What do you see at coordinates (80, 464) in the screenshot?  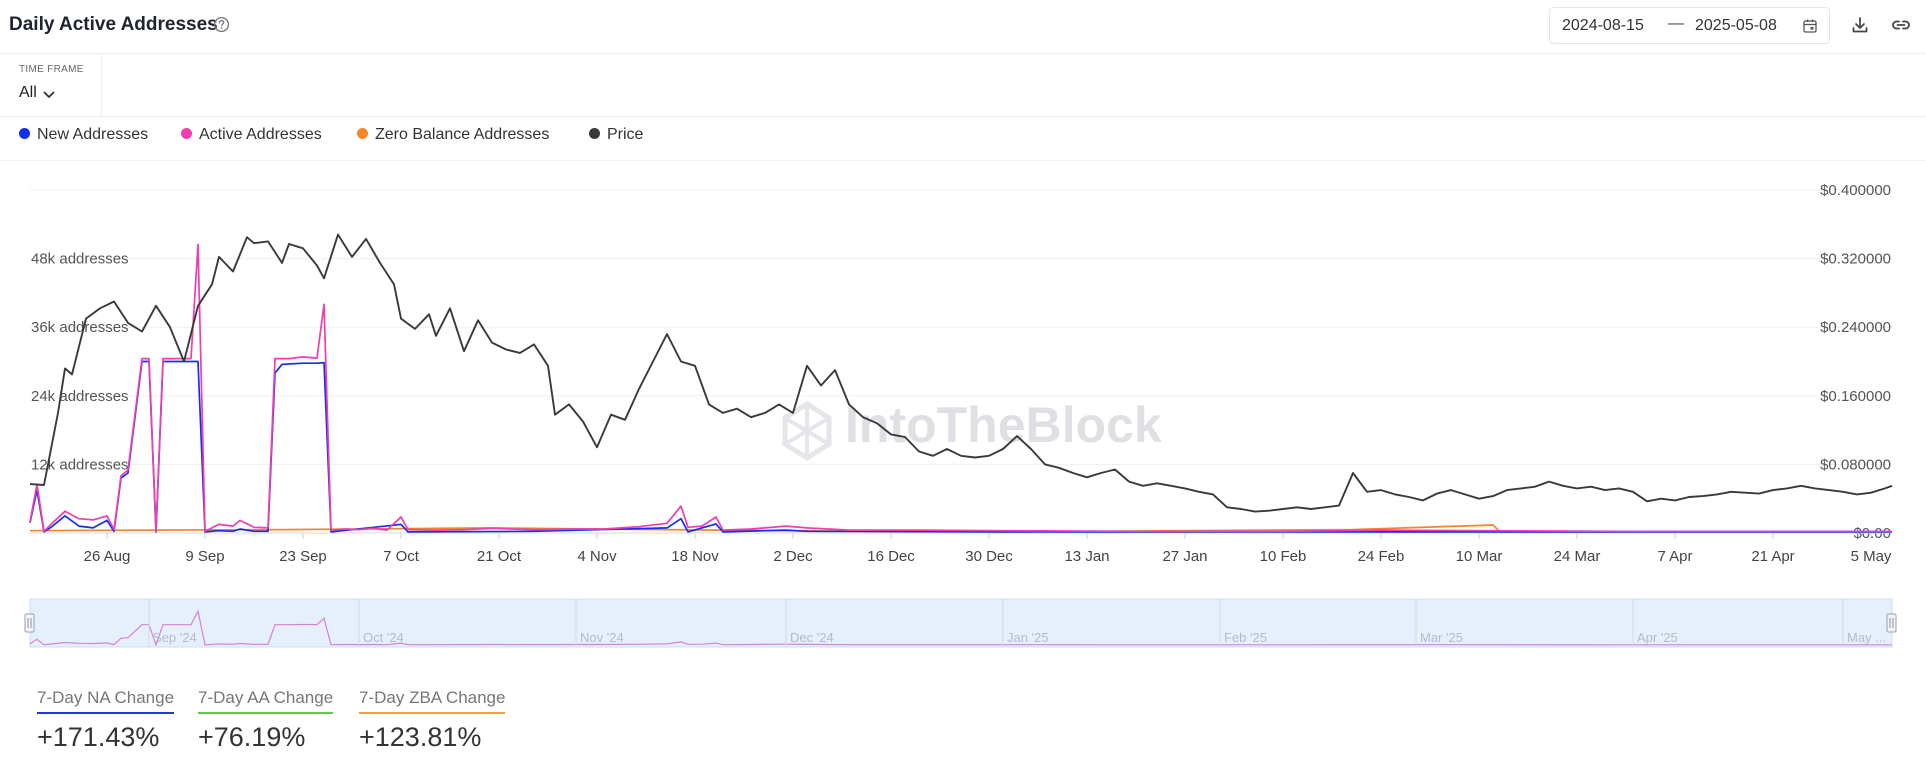 I see `y-left-tick-label: 12k addresses` at bounding box center [80, 464].